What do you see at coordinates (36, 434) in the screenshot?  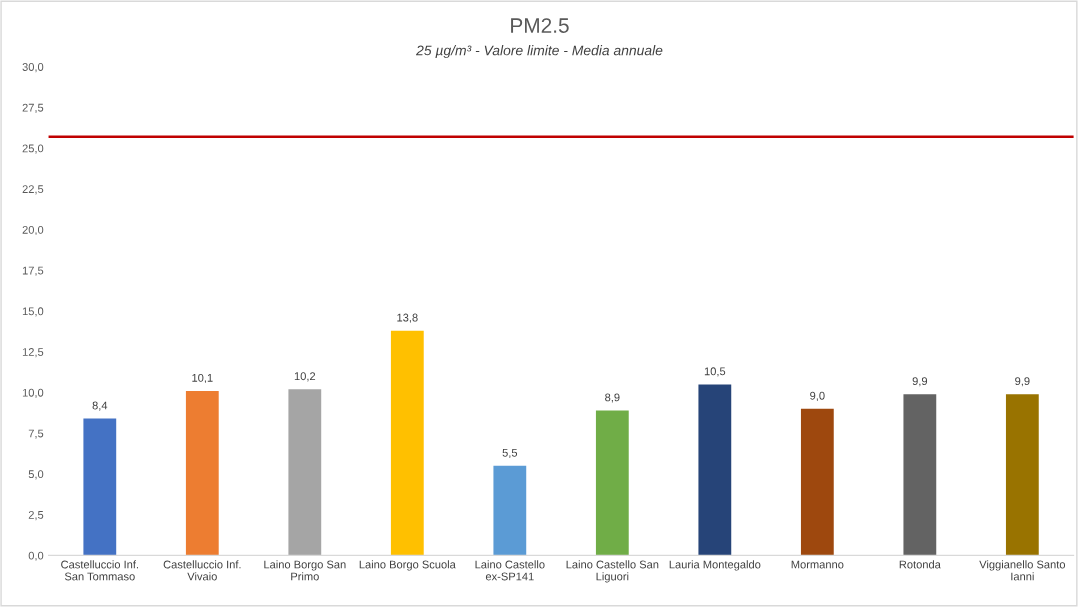 I see `y-tick-label: 7,5` at bounding box center [36, 434].